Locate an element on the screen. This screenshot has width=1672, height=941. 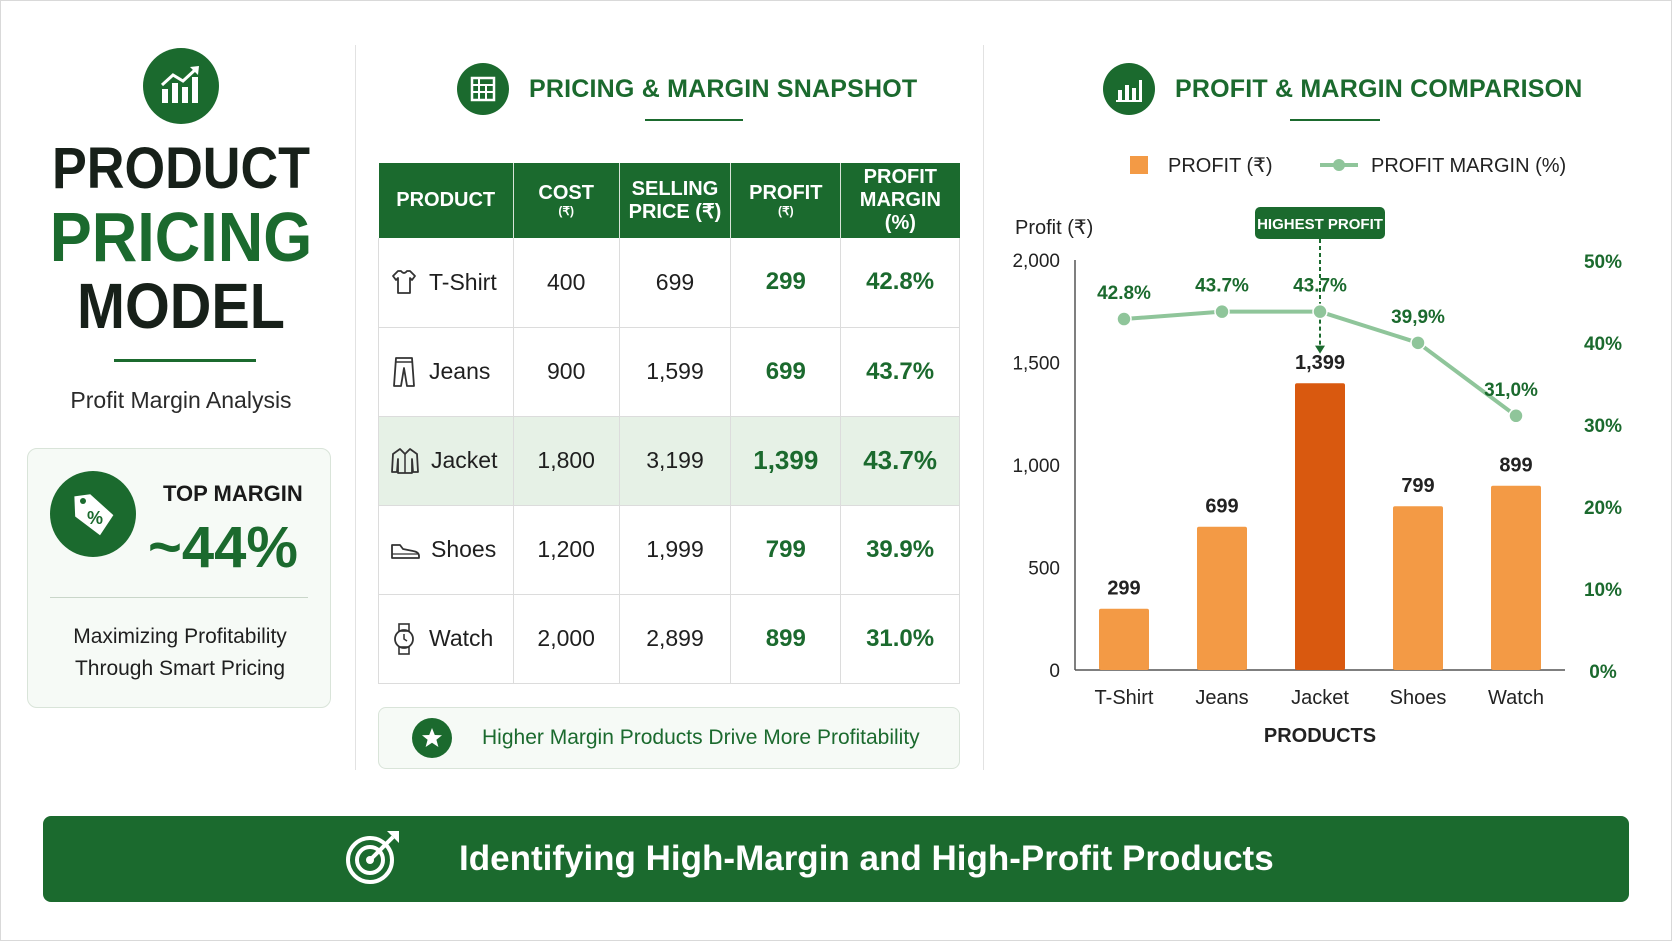
card-caption-line-1: Maximizing Profitability is located at coordinates (180, 636).